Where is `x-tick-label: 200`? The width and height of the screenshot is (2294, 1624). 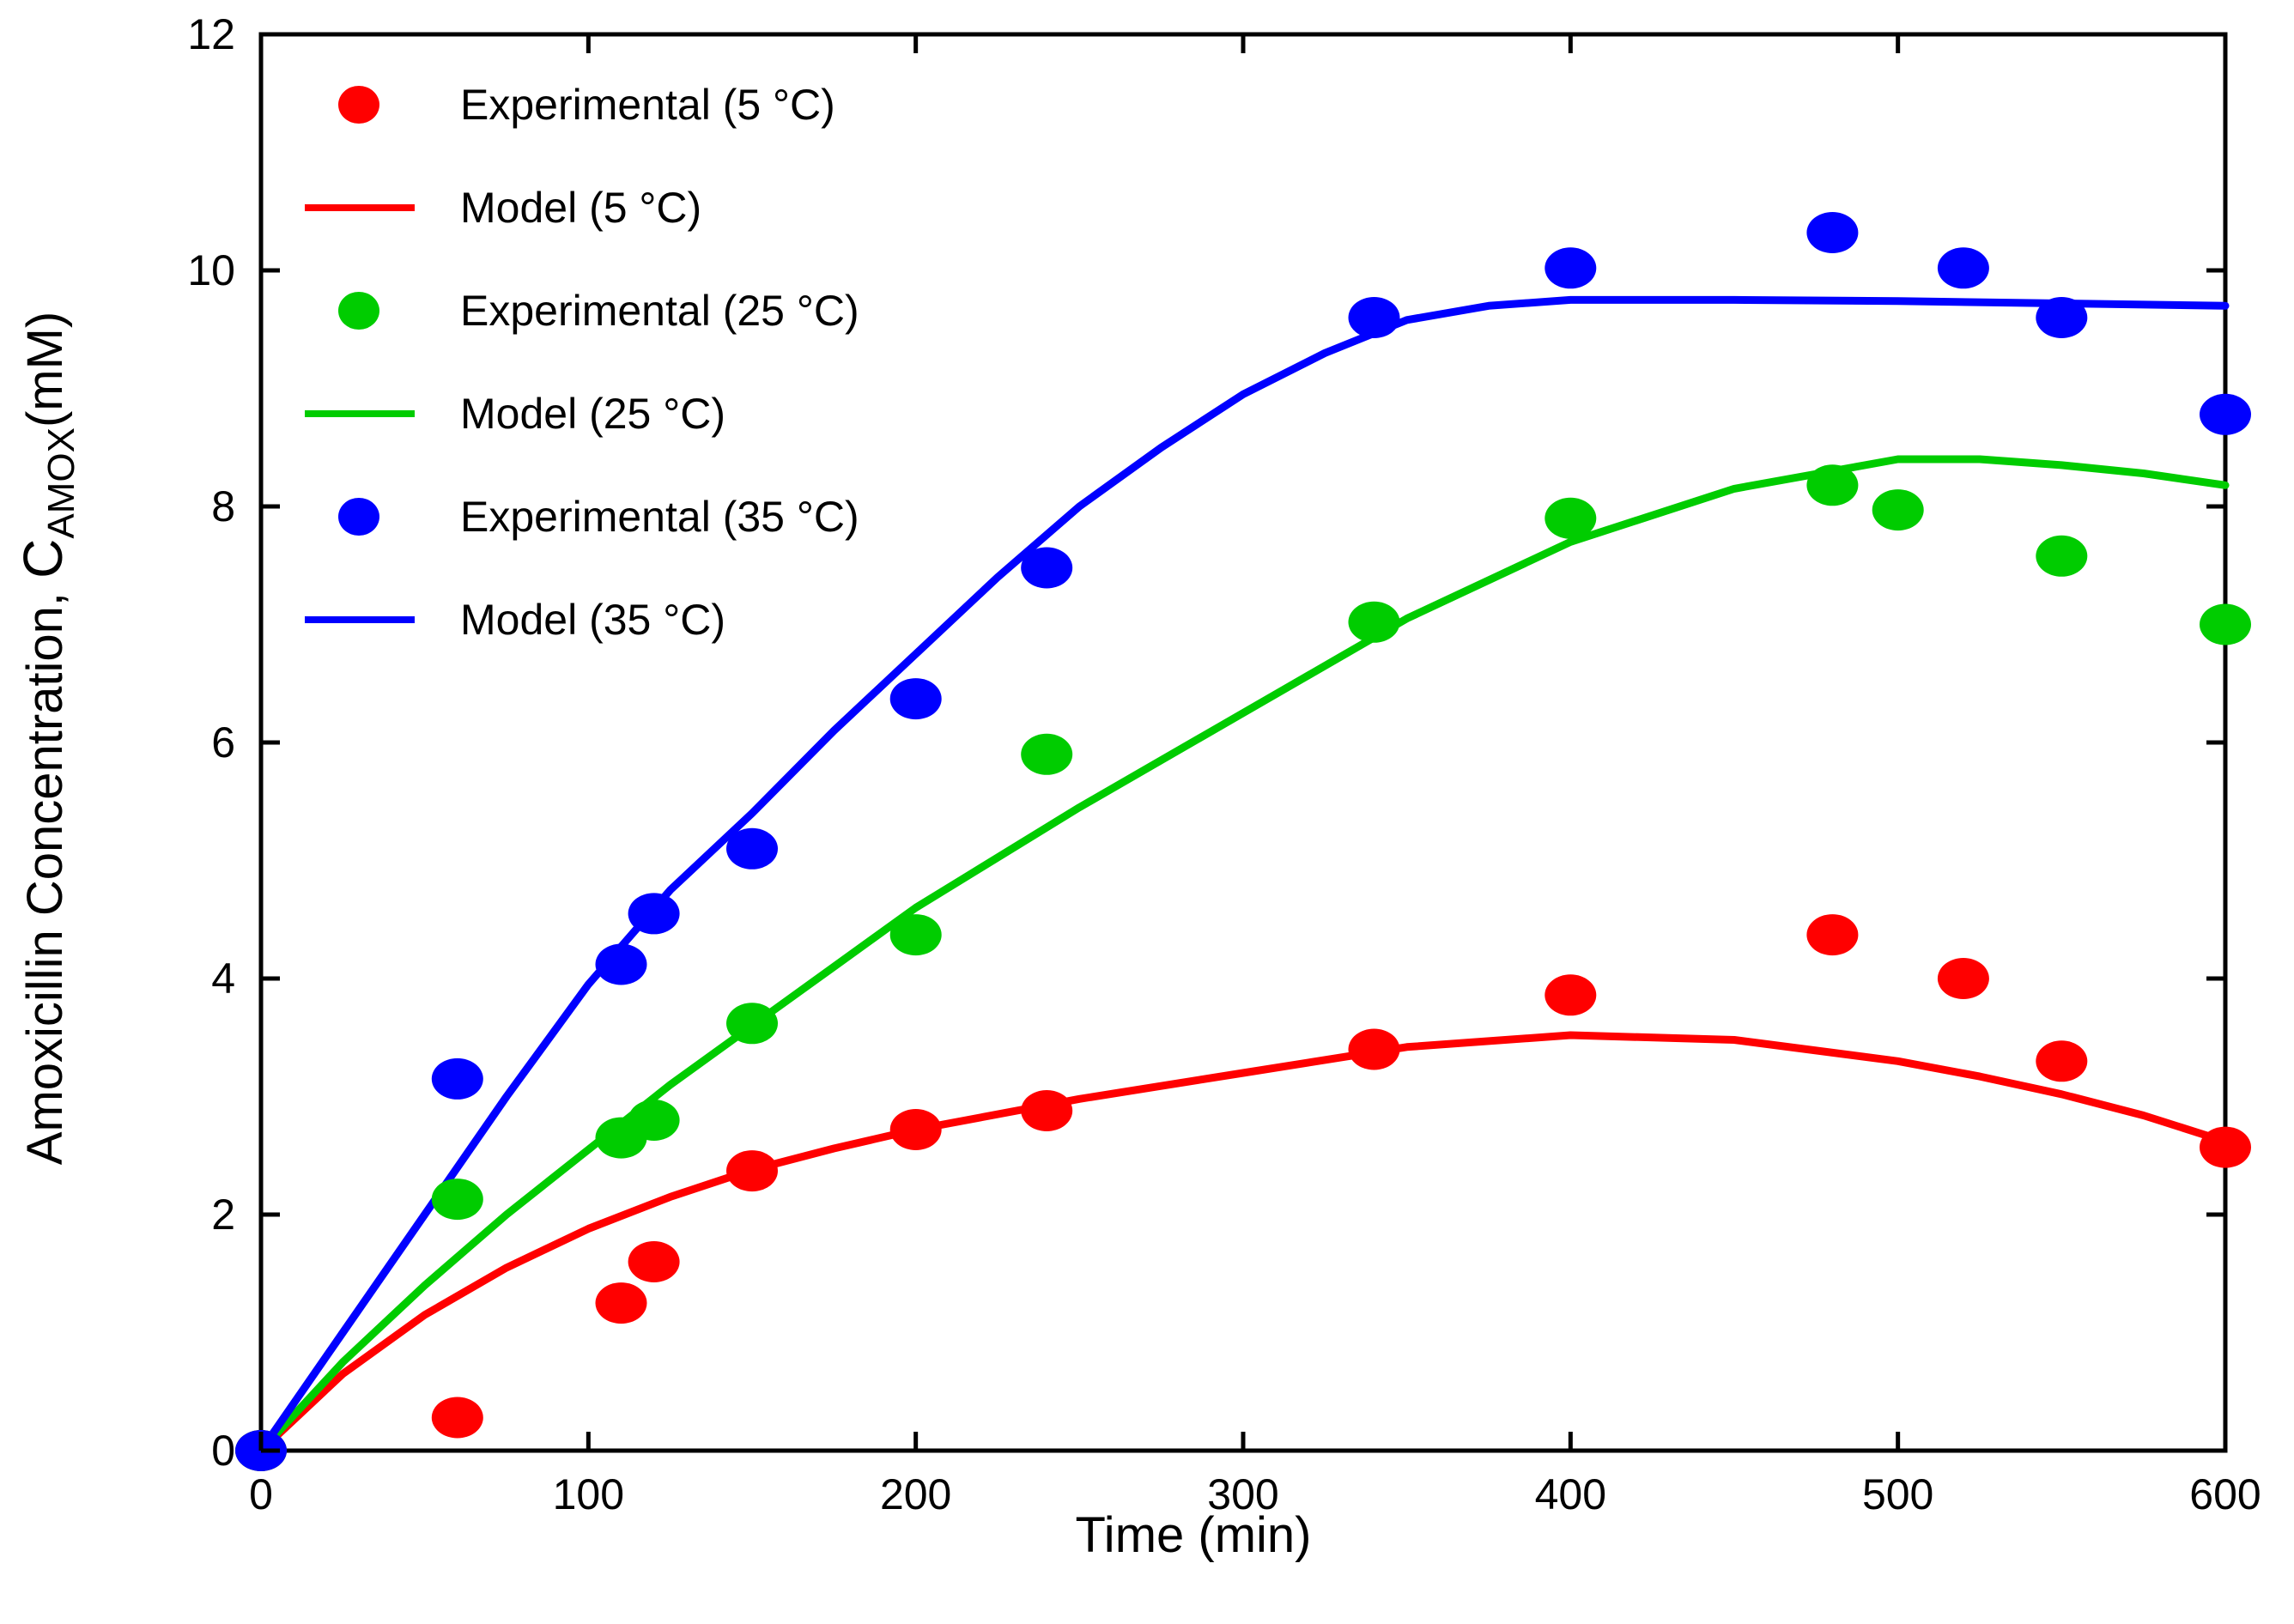 x-tick-label: 200 is located at coordinates (915, 1494).